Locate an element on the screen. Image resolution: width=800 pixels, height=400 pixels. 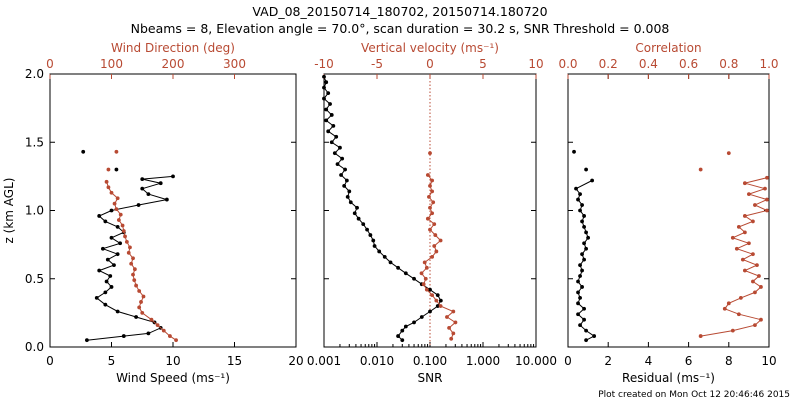
bottom-tick-label: 0.100 is located at coordinates (430, 361).